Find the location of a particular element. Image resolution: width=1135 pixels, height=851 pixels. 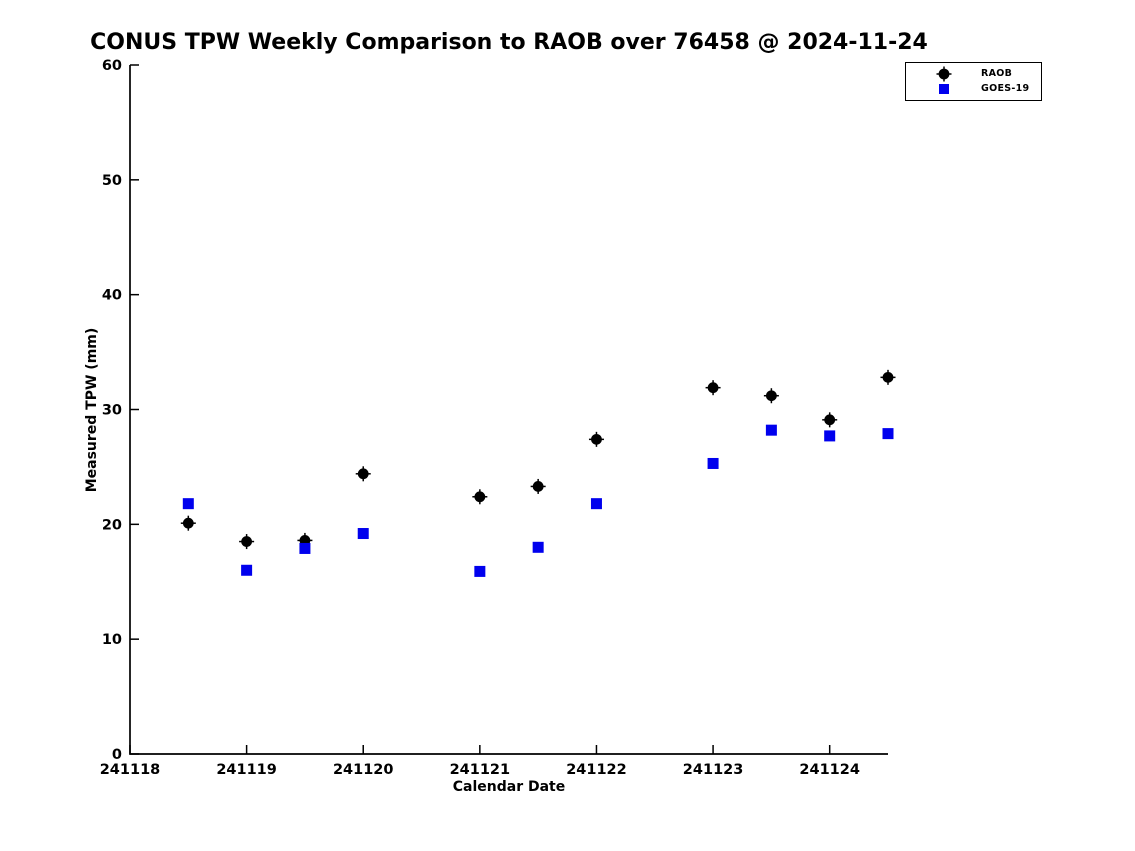

x-axis-label: Calendar Date is located at coordinates (509, 787).